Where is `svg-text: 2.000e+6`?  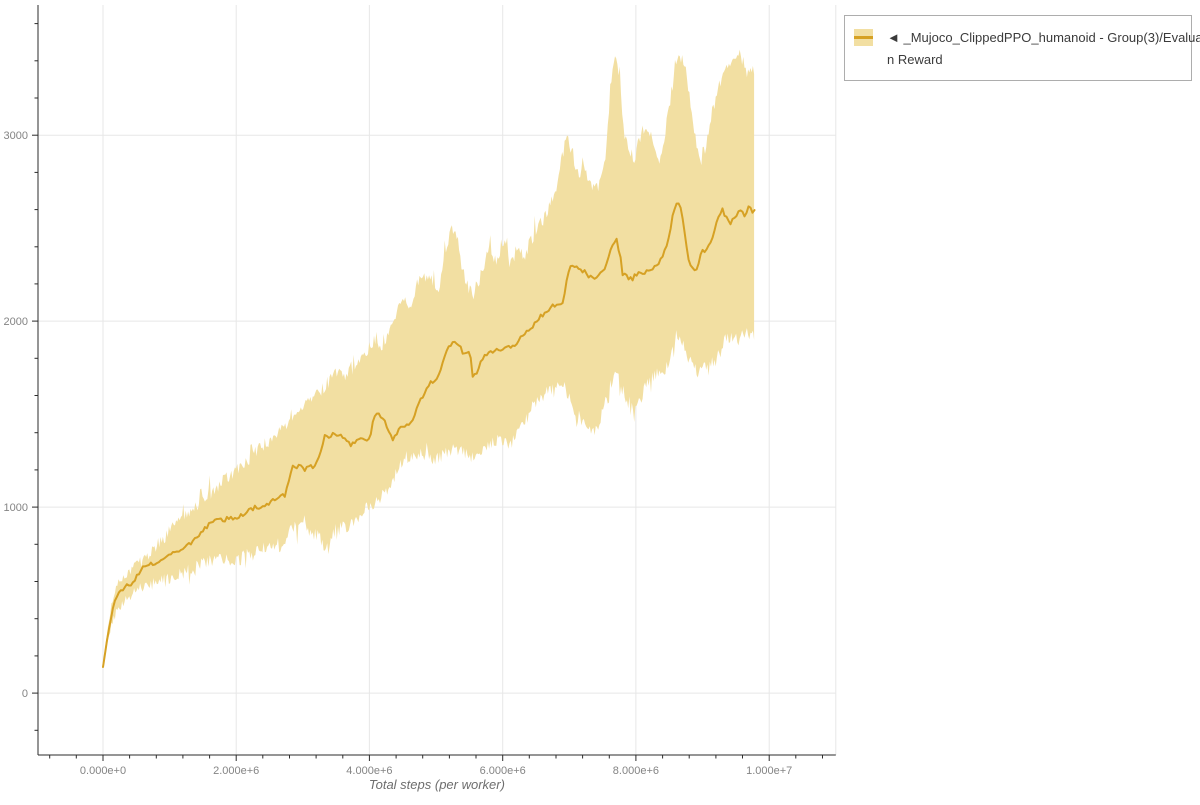
svg-text: 2.000e+6 is located at coordinates (236, 771).